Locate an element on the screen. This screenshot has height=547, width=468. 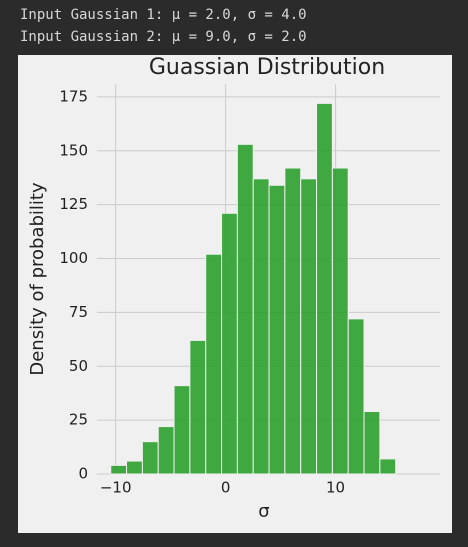
console-line: Input Gaussian 1: μ = 2.0, σ = 4.0 is located at coordinates (163, 15).